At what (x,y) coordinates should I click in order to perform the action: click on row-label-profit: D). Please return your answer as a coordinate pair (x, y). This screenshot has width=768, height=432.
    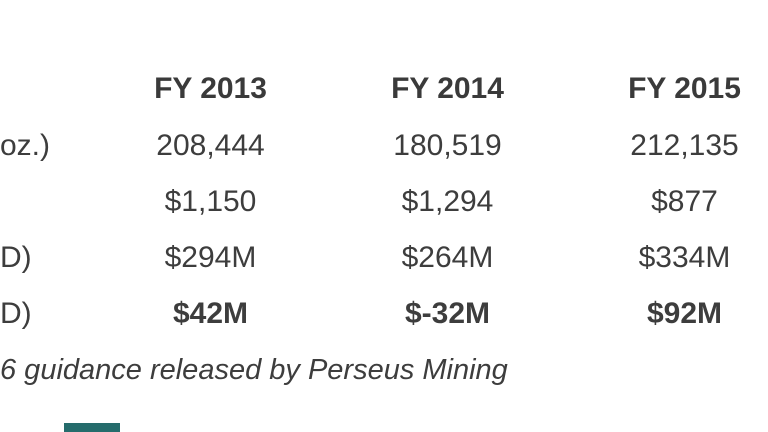
    Looking at the image, I should click on (16, 313).